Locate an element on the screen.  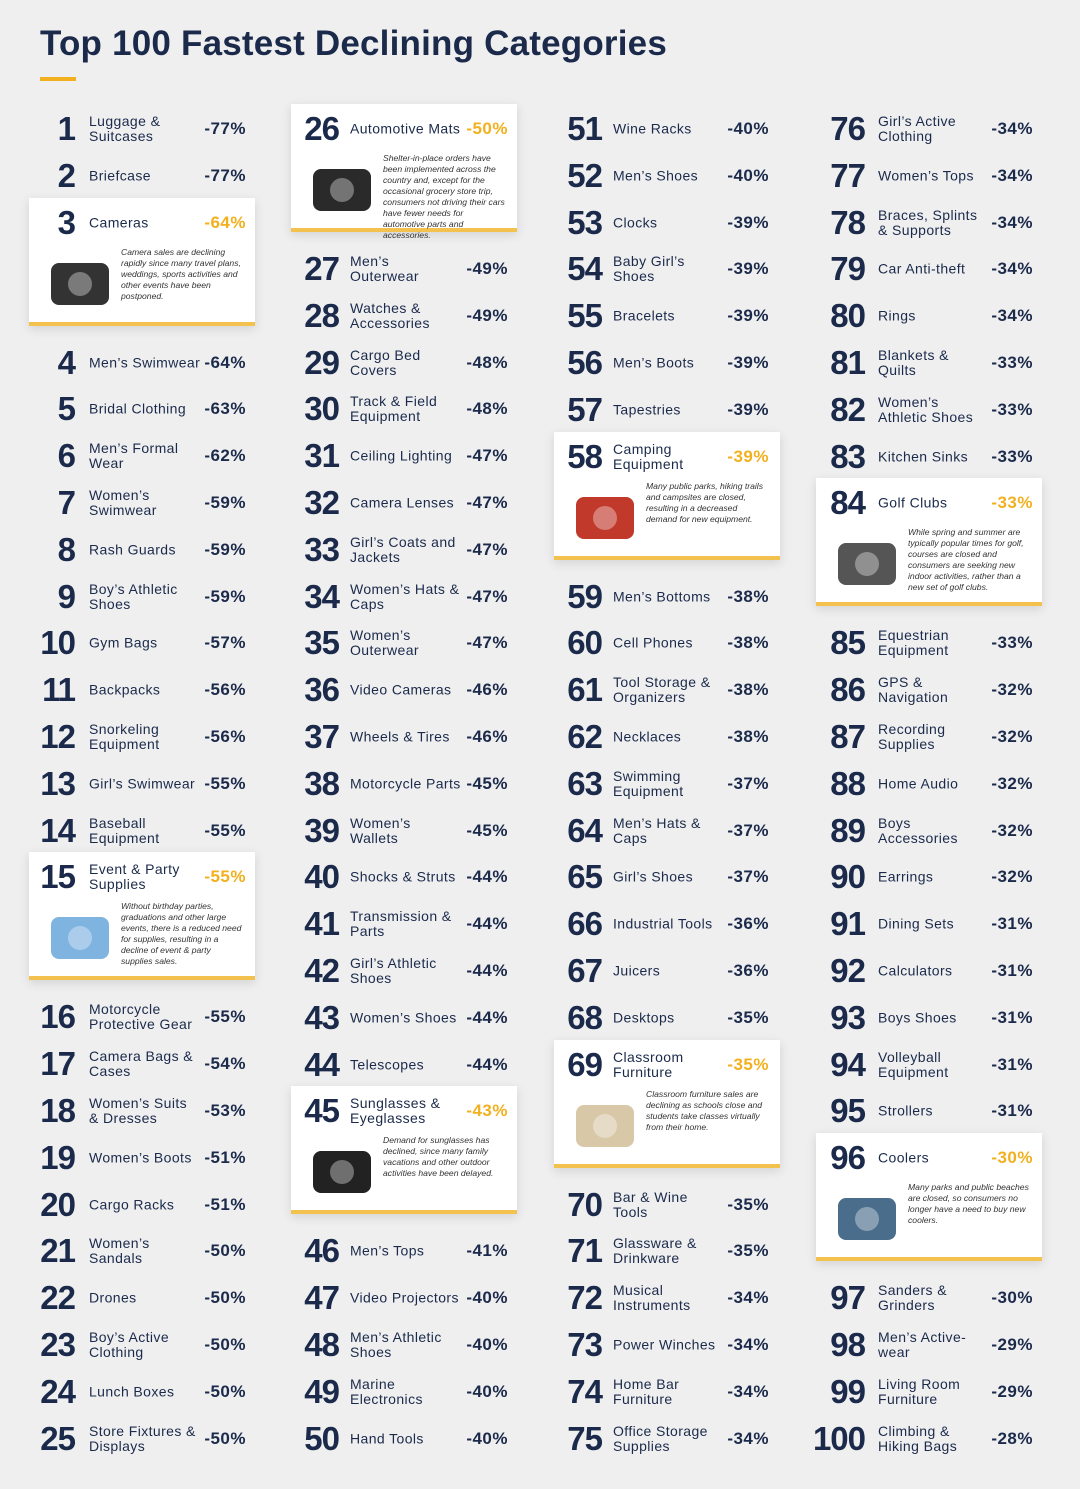
category-name: Track & Field Equipment is located at coordinates (394, 409).